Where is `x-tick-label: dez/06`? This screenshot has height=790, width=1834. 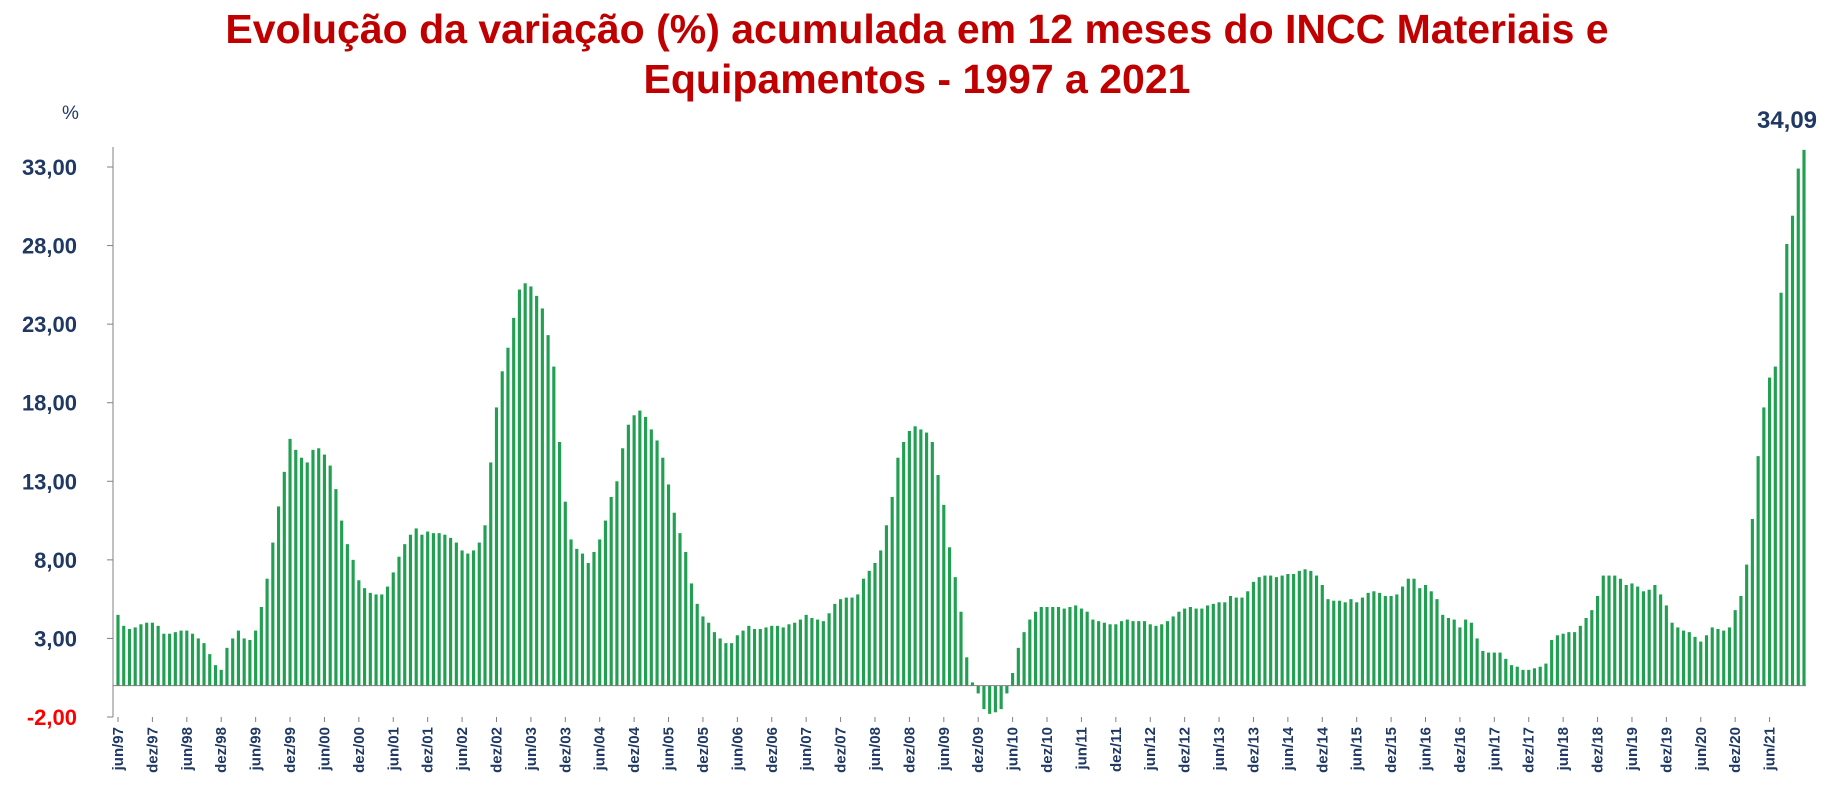 x-tick-label: dez/06 is located at coordinates (772, 750).